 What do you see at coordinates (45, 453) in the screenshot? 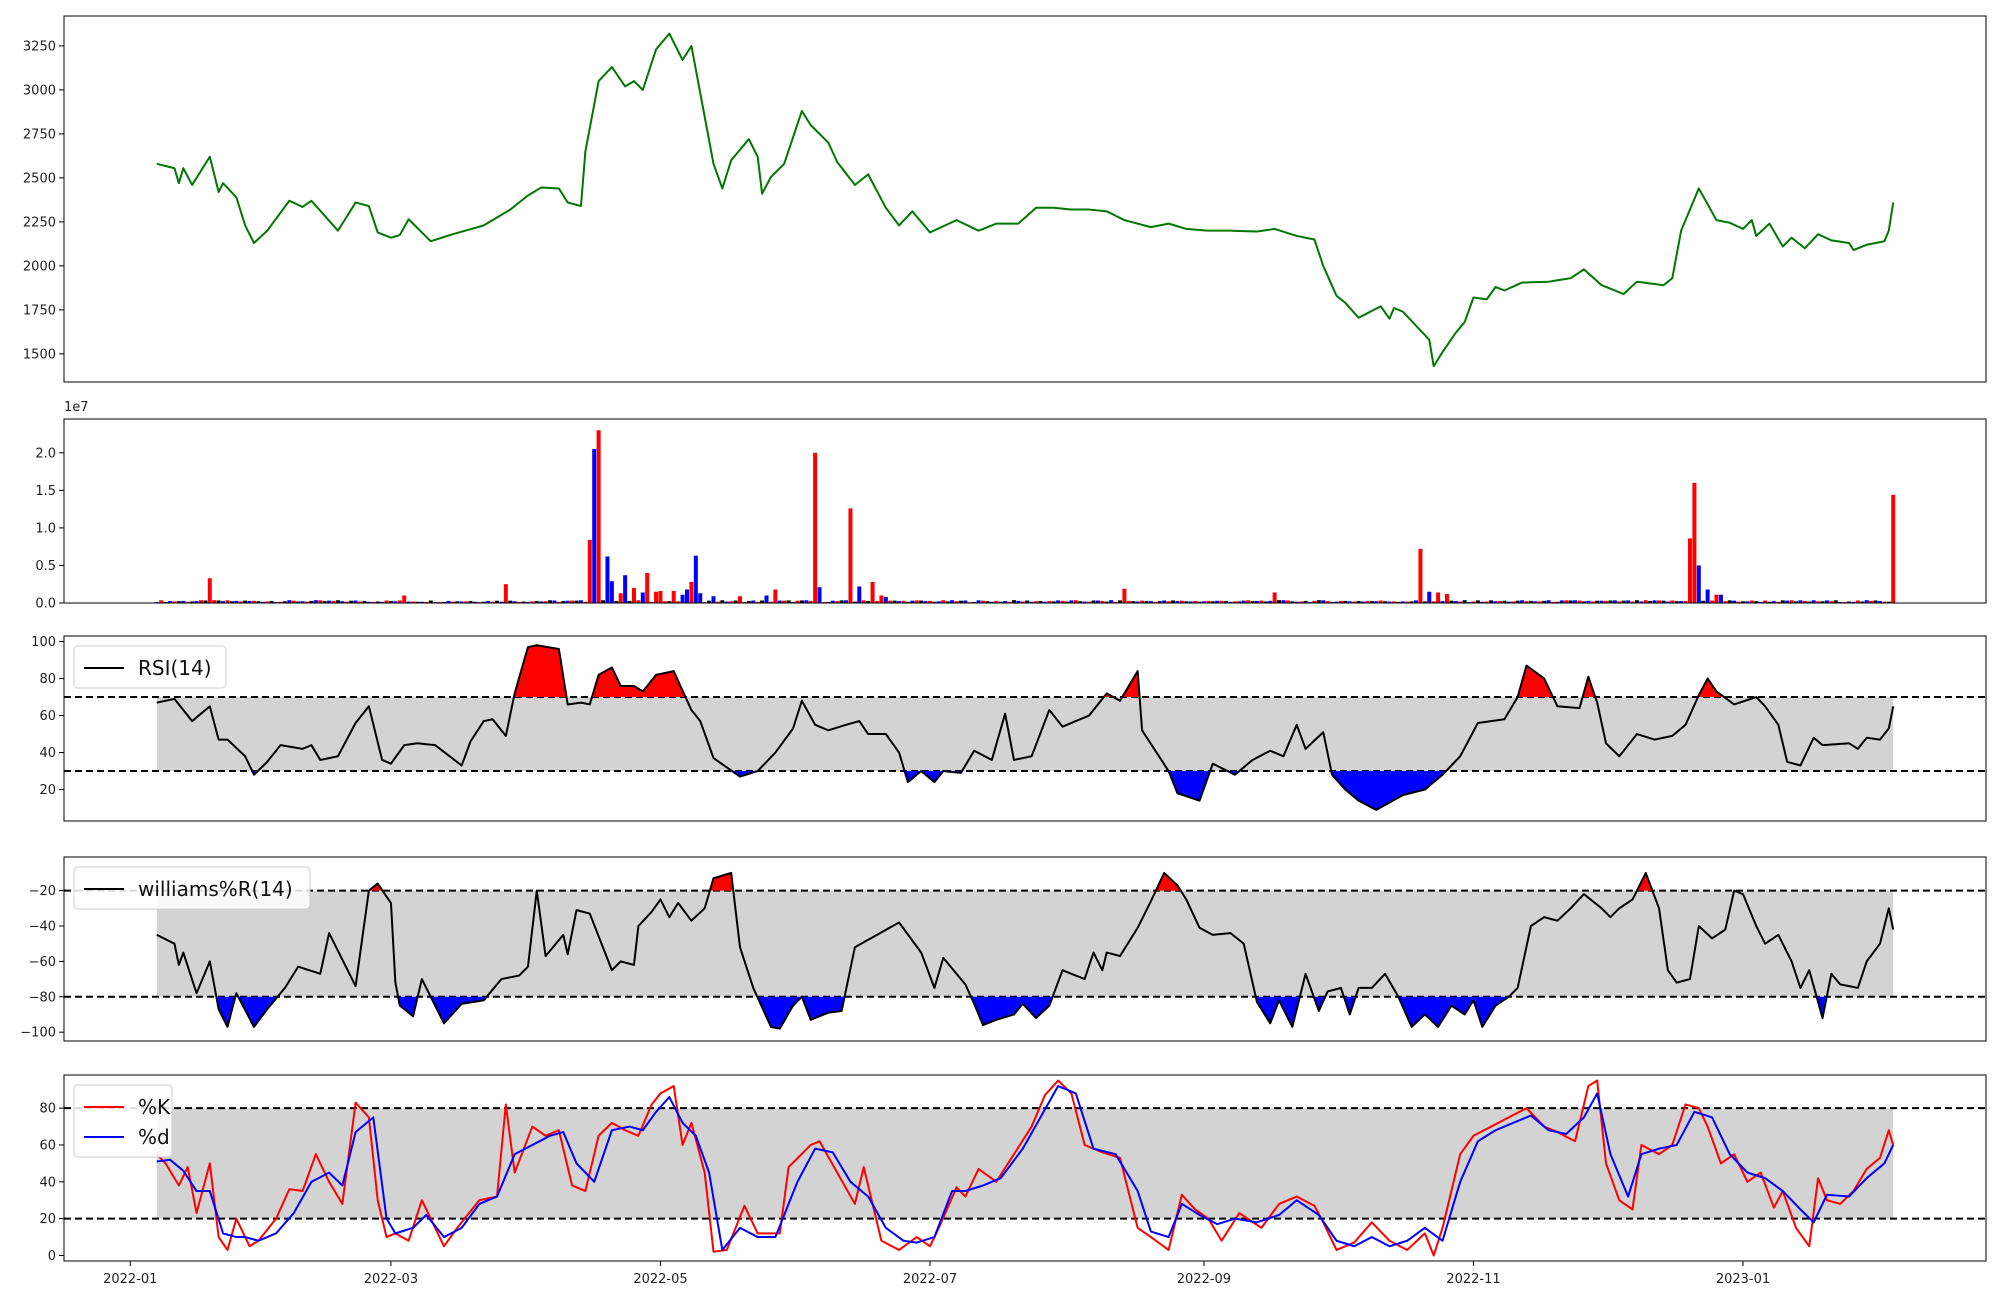
I see `y-tick-label: 2.0` at bounding box center [45, 453].